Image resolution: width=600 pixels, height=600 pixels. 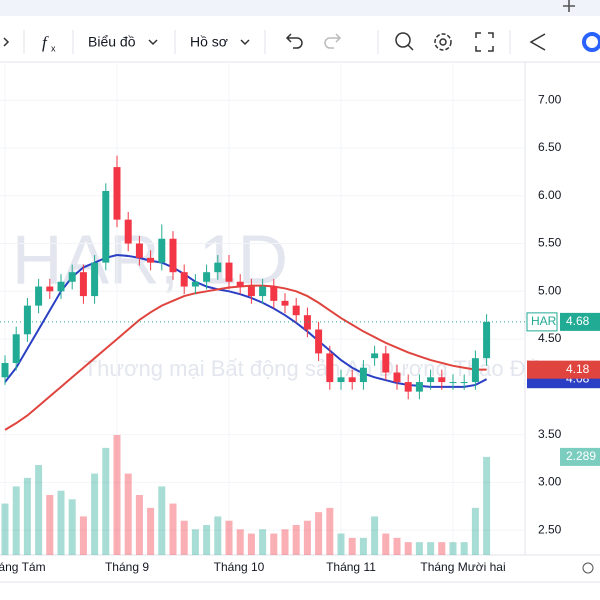 I want to click on top-toolbar: f x Biểu đồ Hồ sơ, so click(x=301, y=42).